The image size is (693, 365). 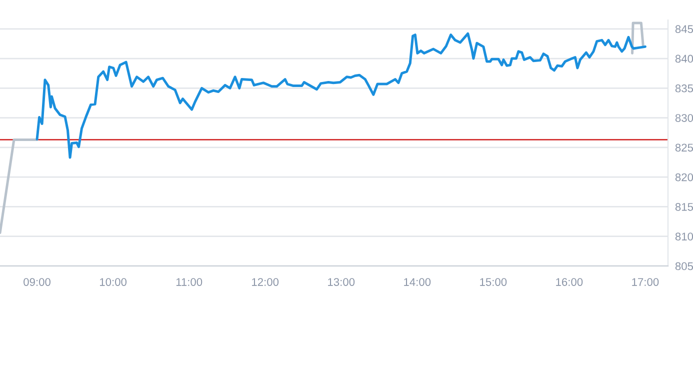 What do you see at coordinates (684, 29) in the screenshot?
I see `y-tick-label: 845` at bounding box center [684, 29].